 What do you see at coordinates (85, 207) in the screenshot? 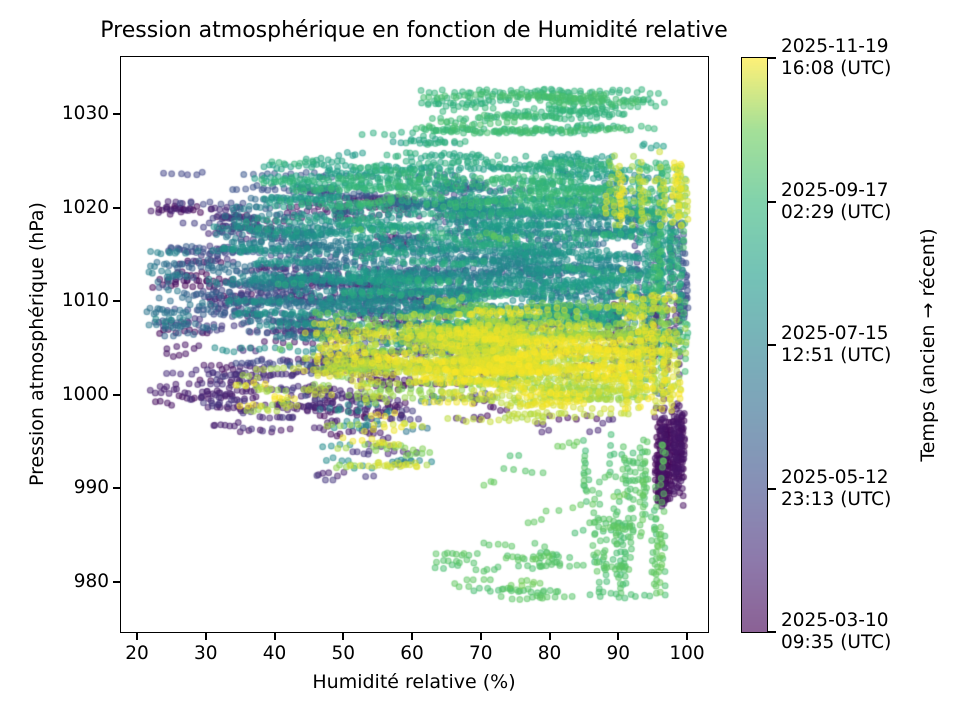
I see `y-tick-label: 1020` at bounding box center [85, 207].